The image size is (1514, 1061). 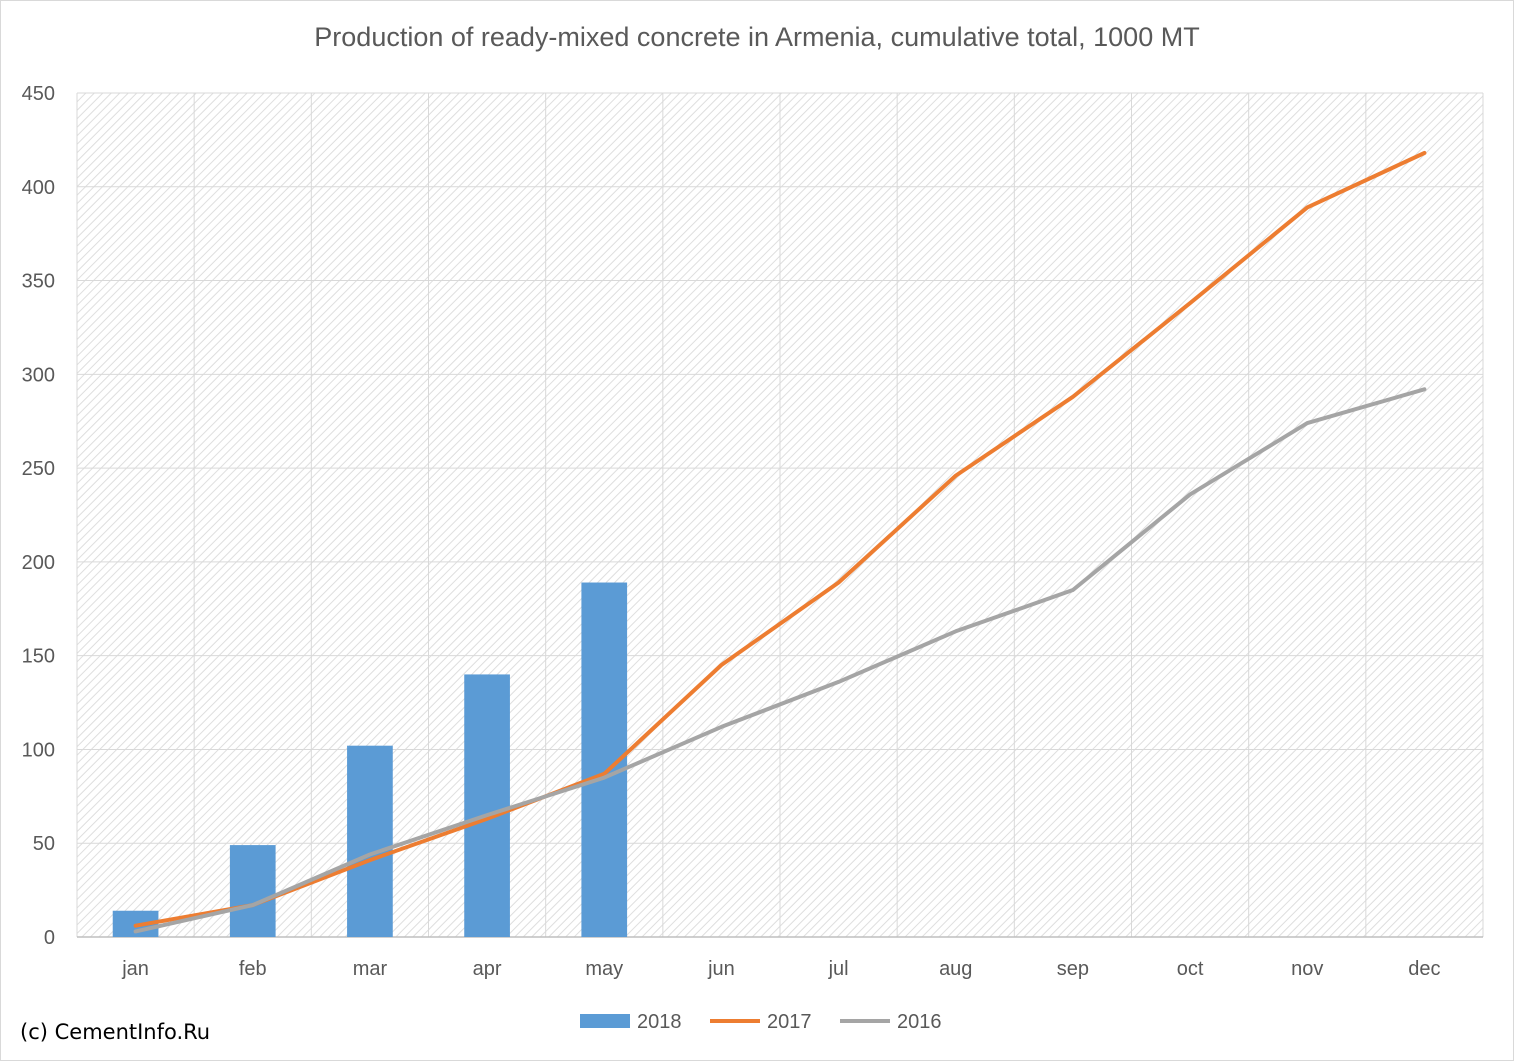 What do you see at coordinates (721, 969) in the screenshot?
I see `x-tick-label: jun` at bounding box center [721, 969].